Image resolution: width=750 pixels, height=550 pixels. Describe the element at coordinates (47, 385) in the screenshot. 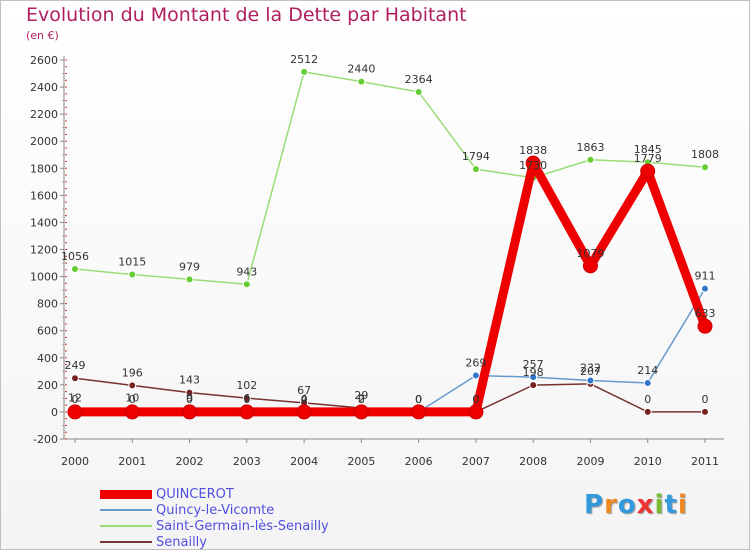

I see `y-tick-label: 200` at that location.